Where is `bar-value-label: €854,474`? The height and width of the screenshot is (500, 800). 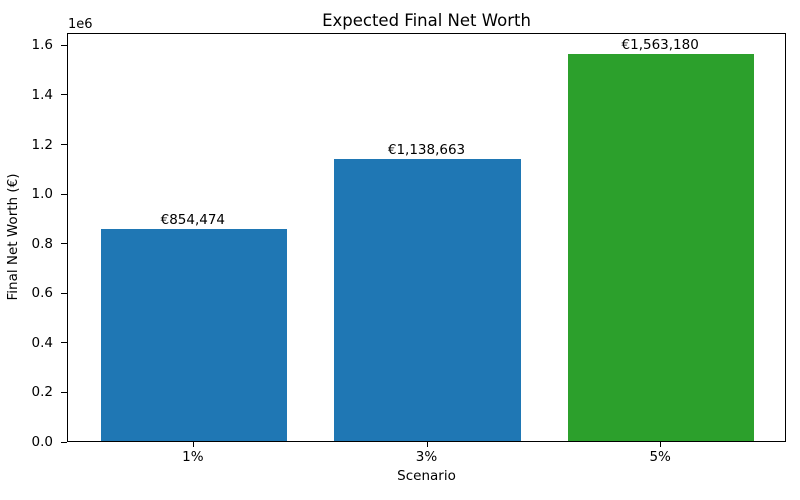
bar-value-label: €854,474 is located at coordinates (193, 220).